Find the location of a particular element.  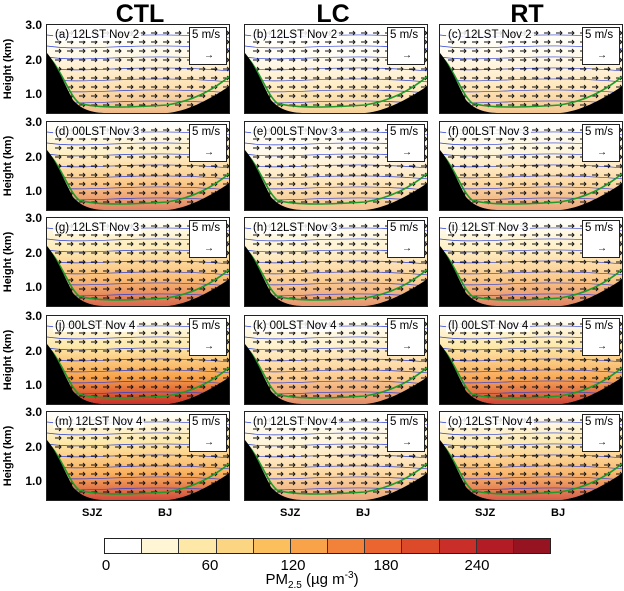

wind-scale-key: 5 m/s → is located at coordinates (208, 337).